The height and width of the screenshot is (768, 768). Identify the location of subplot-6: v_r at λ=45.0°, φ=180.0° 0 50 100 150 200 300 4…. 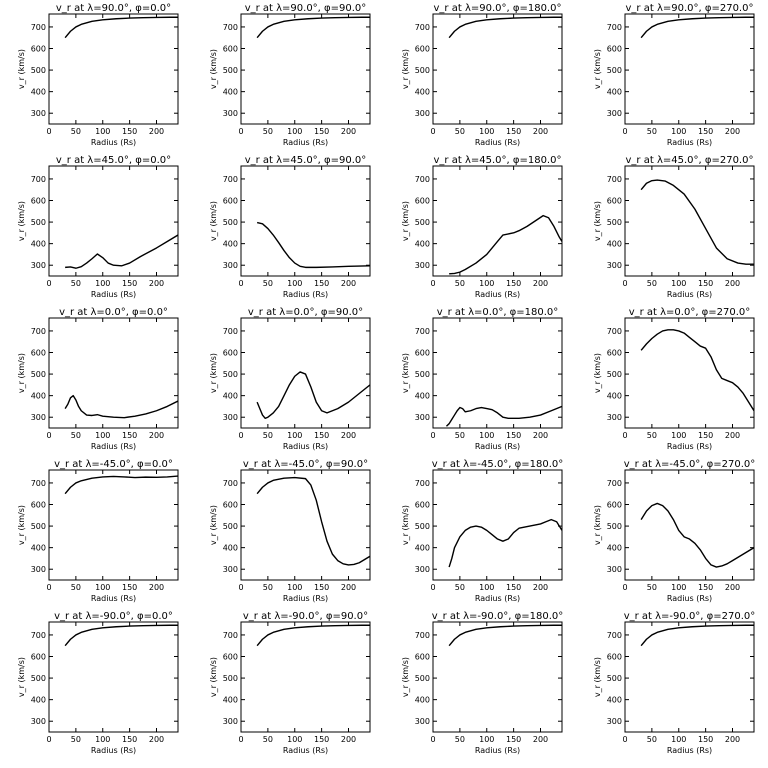
(482, 227).